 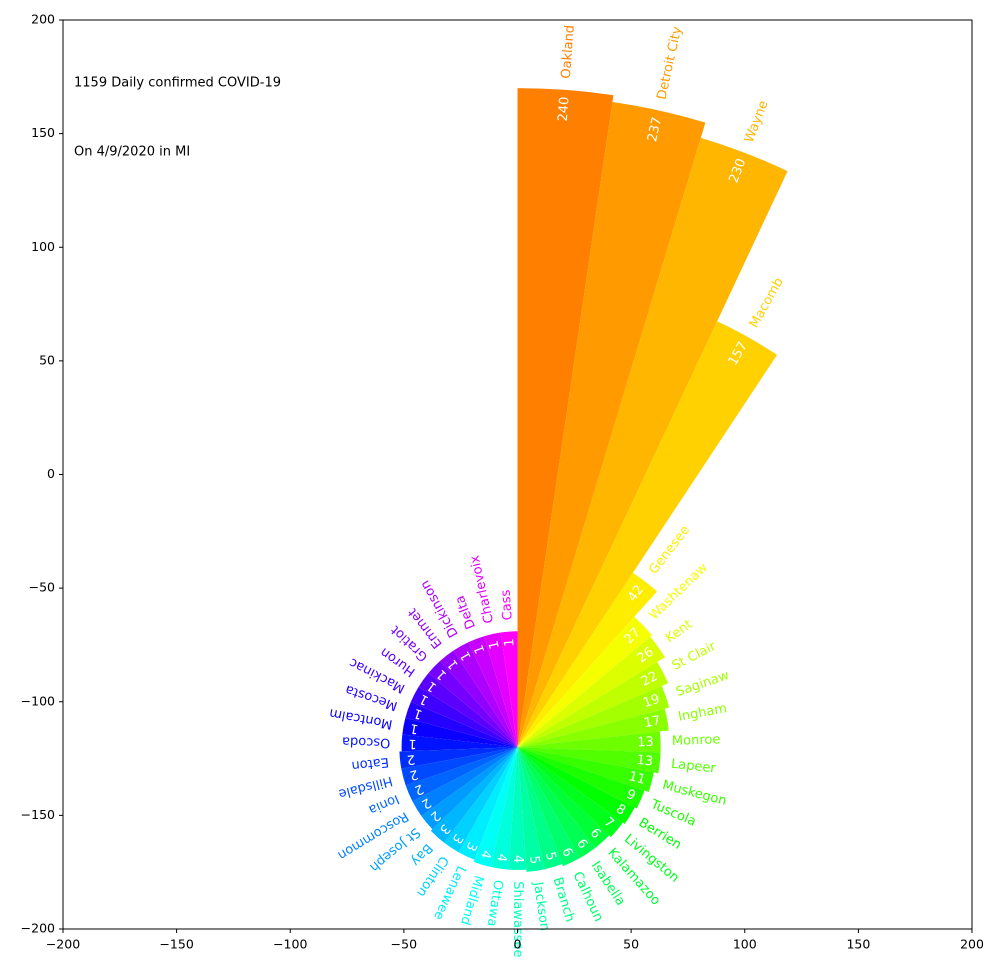 What do you see at coordinates (637, 778) in the screenshot?
I see `value-label: 11` at bounding box center [637, 778].